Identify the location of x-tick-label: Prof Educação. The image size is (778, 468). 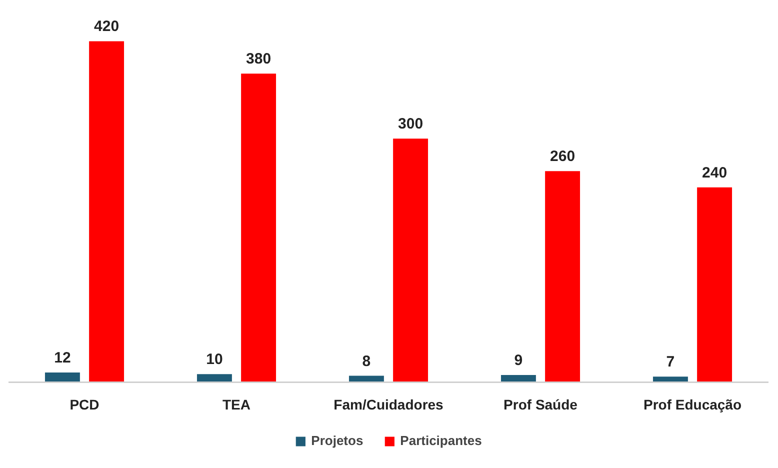
(692, 404).